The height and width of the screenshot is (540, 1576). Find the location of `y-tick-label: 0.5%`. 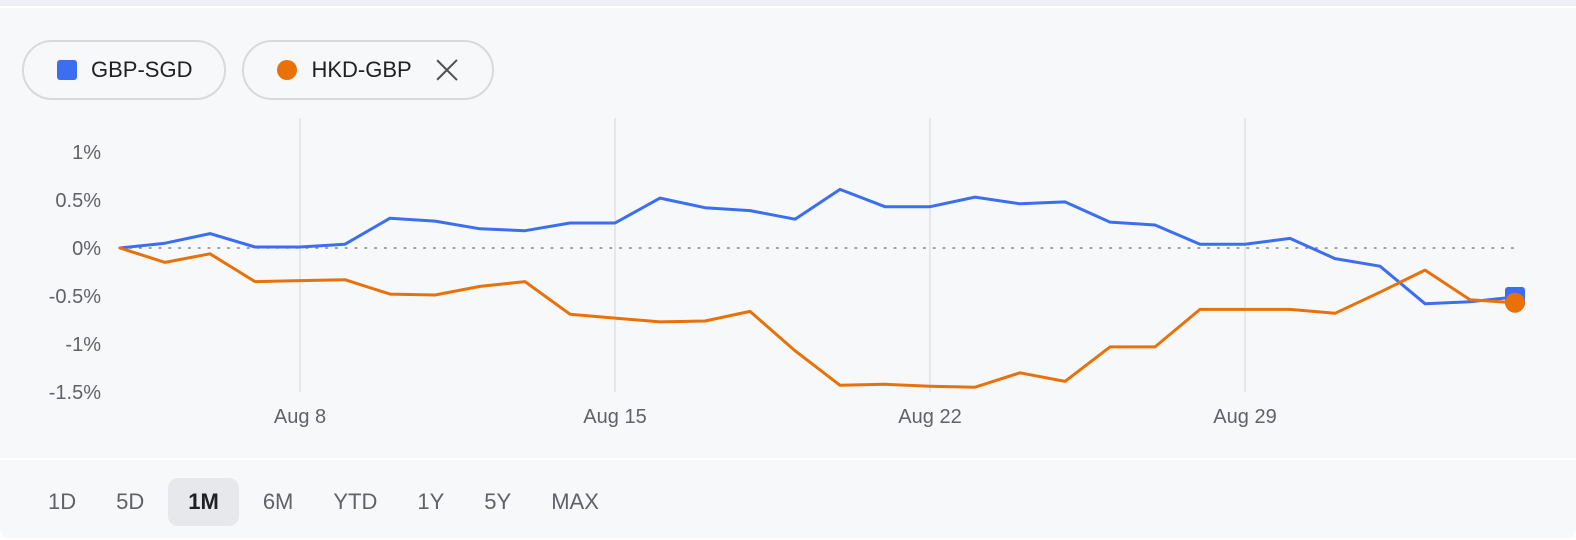

y-tick-label: 0.5% is located at coordinates (78, 201).